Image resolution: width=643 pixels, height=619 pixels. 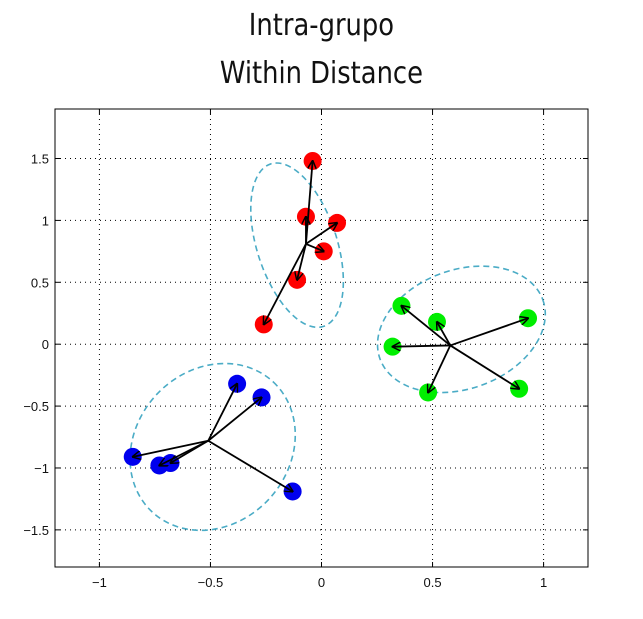 I want to click on y-tick-label: 1, so click(x=45, y=220).